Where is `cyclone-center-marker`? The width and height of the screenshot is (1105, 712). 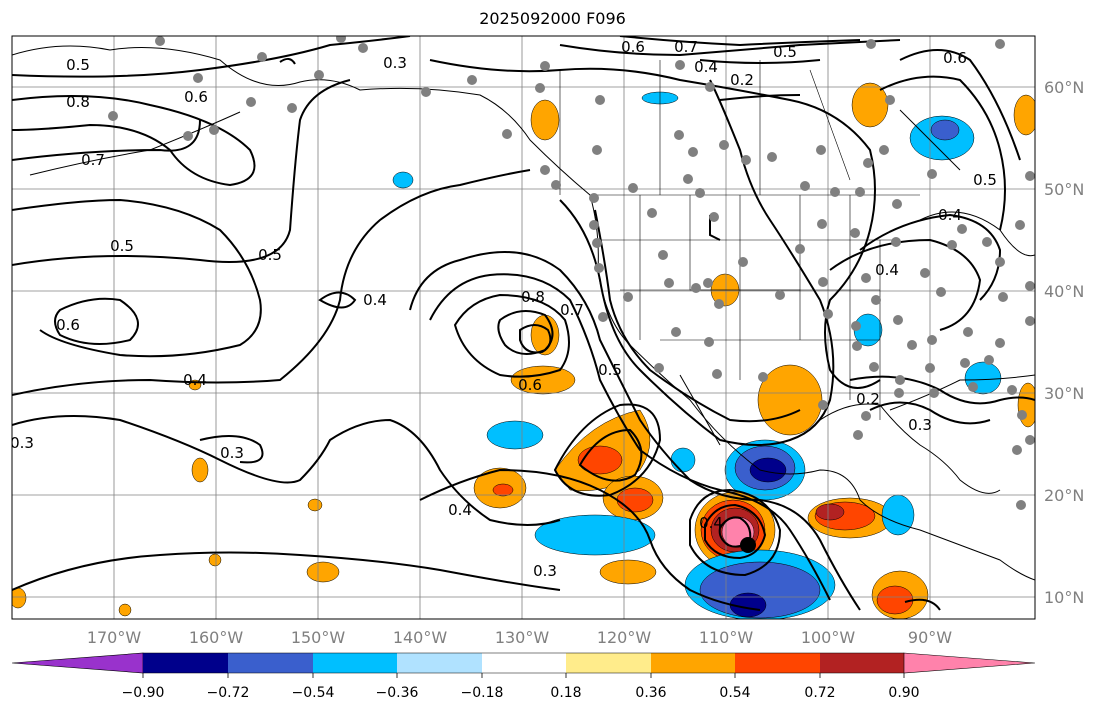 cyclone-center-marker is located at coordinates (748, 545).